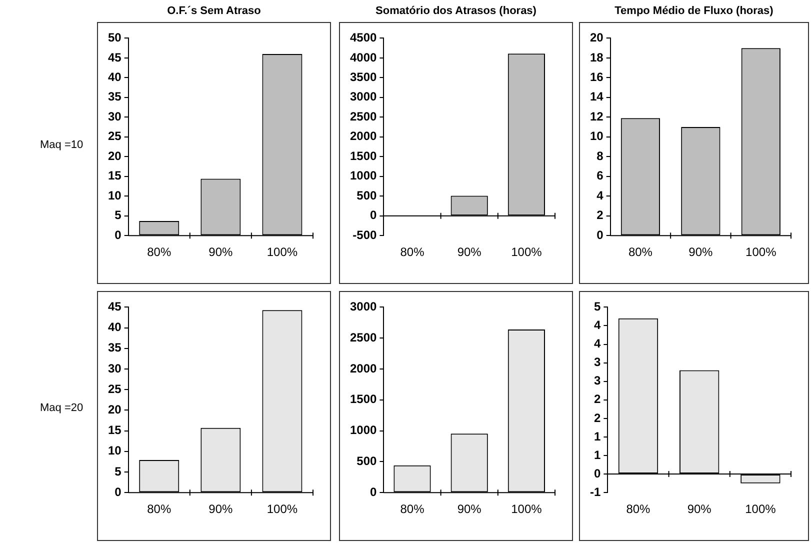  Describe the element at coordinates (597, 57) in the screenshot. I see `y-tick-label: 18` at that location.